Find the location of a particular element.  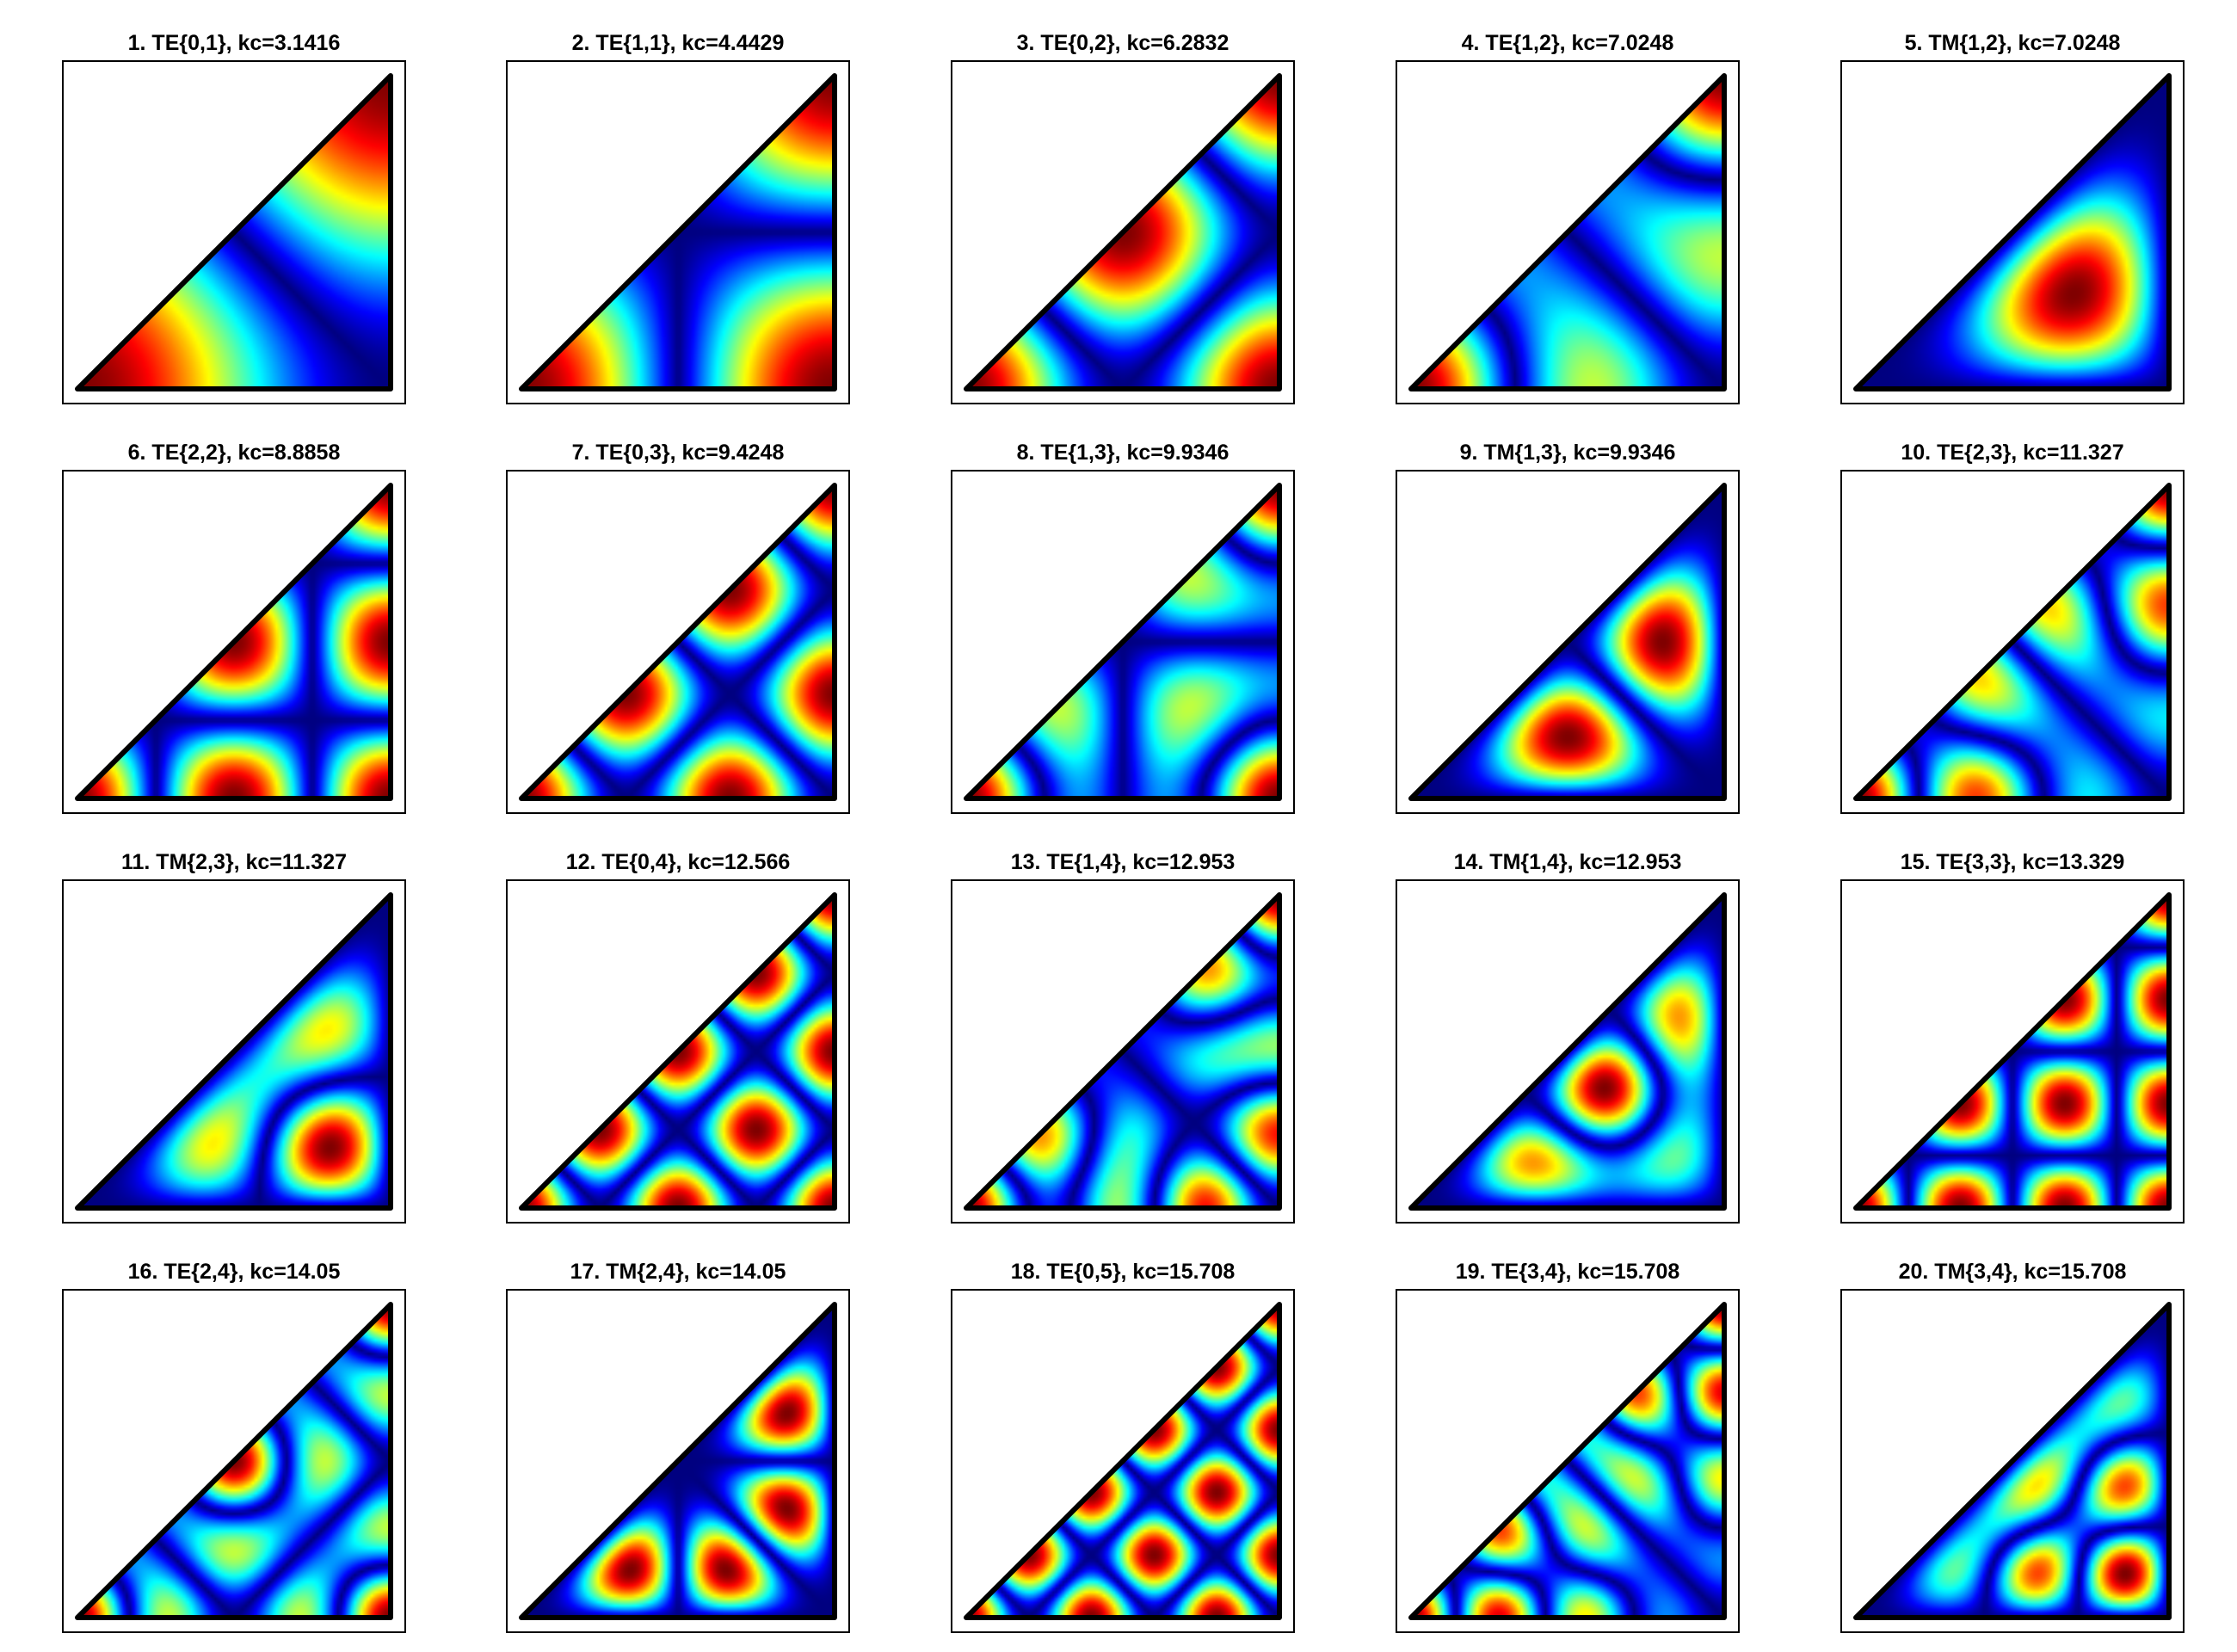

mode-panel: 17. TM{2,4}, kc=14.05 is located at coordinates (678, 1443).